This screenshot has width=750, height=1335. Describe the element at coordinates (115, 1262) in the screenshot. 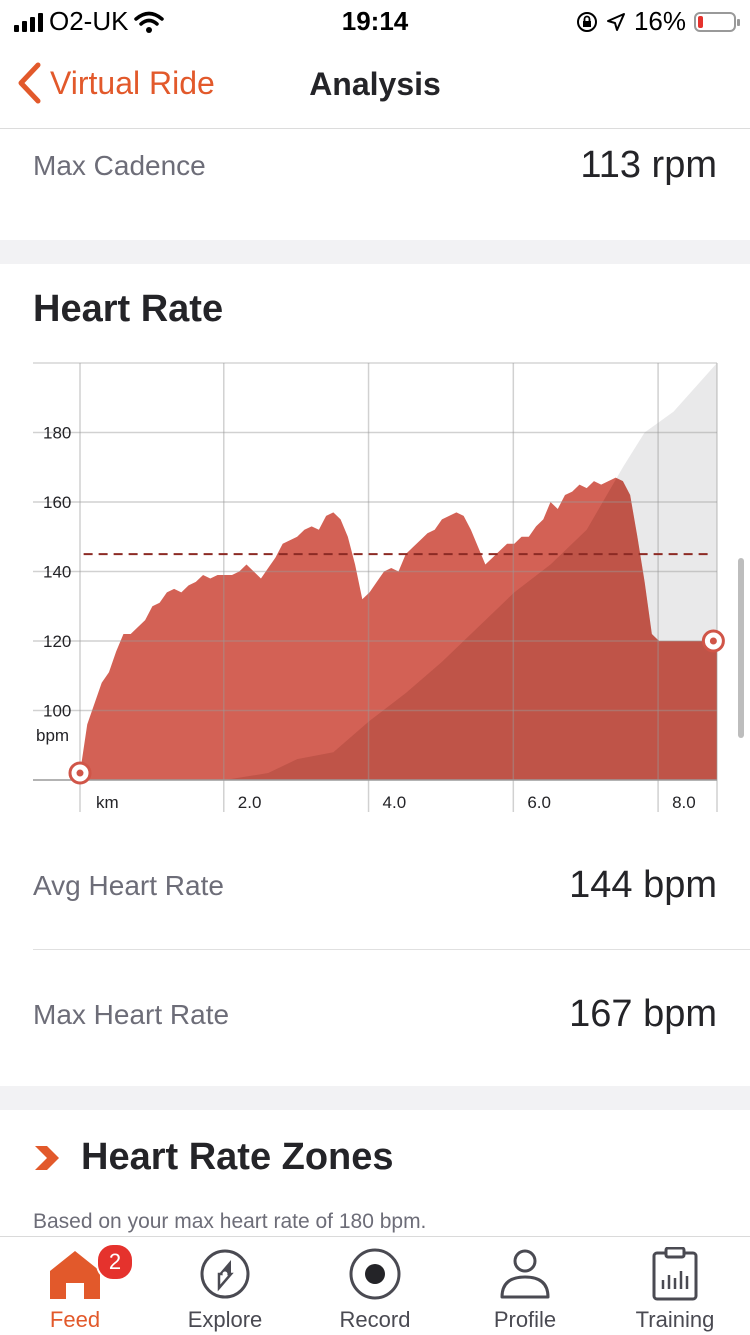

I see `notification-badge: 2` at that location.